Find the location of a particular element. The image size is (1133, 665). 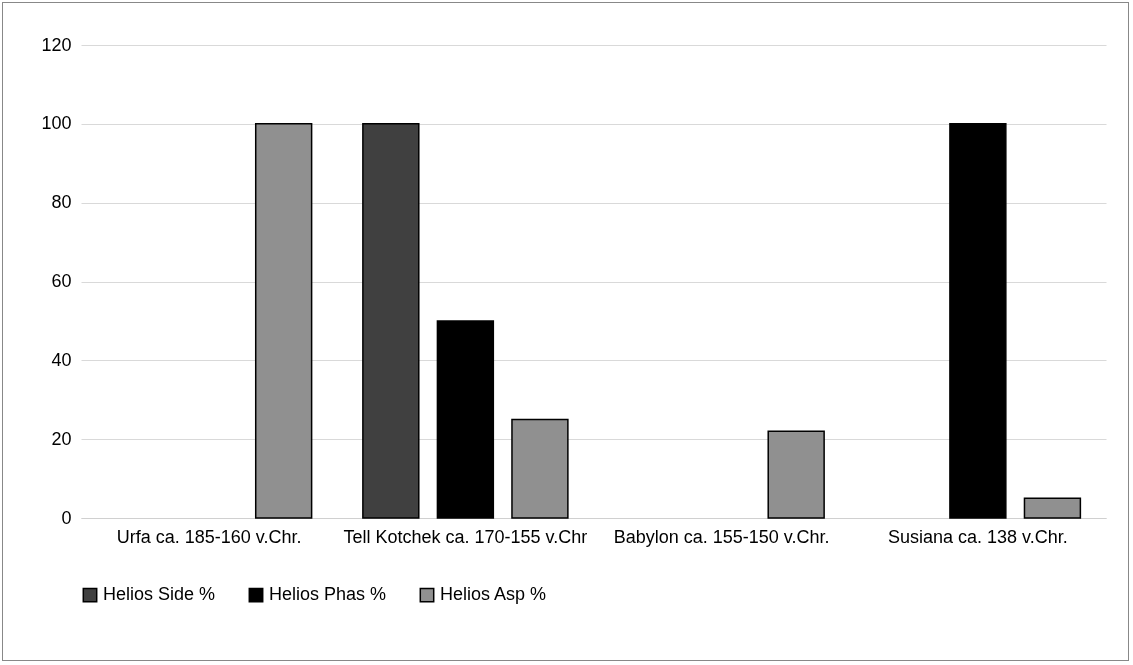

y-tick-label: 0 is located at coordinates (66, 517).